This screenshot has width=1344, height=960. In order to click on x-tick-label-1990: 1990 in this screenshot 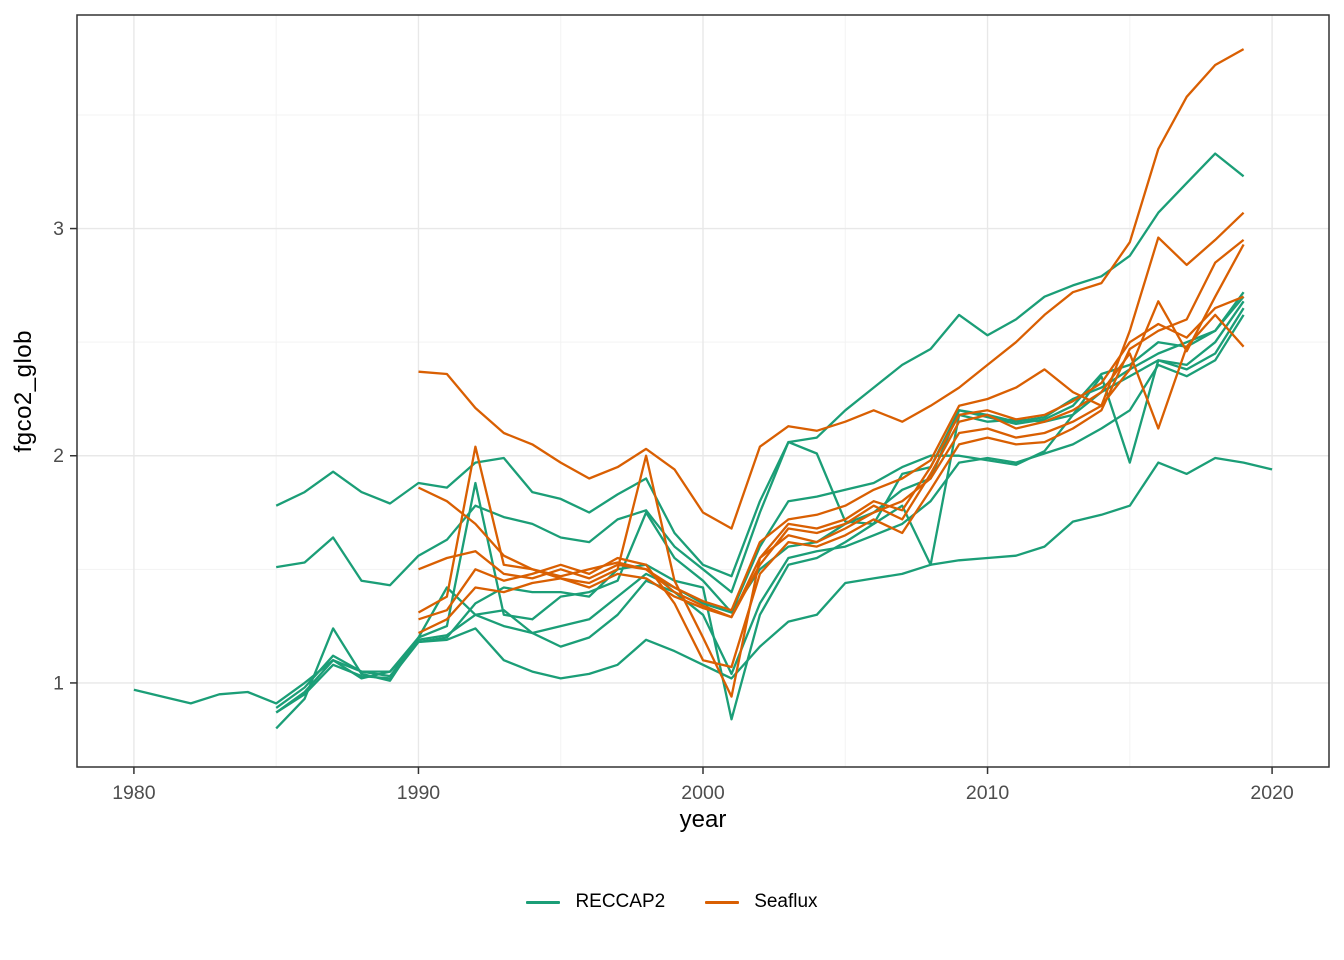, I will do `click(419, 793)`.